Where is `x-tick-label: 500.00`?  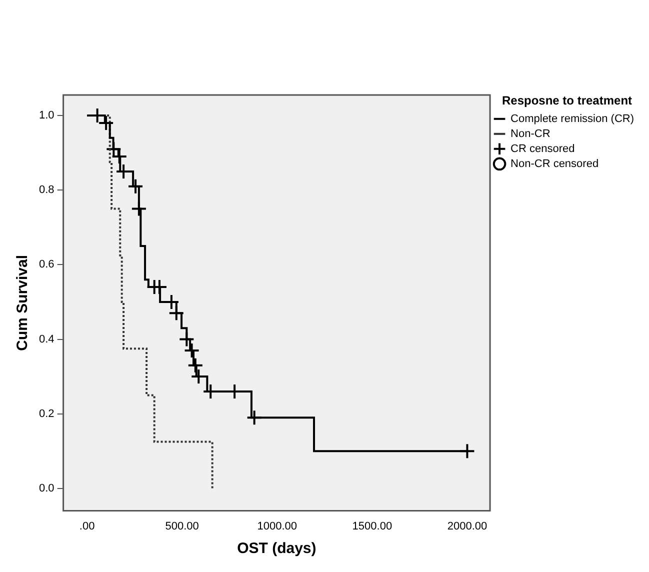 x-tick-label: 500.00 is located at coordinates (182, 526).